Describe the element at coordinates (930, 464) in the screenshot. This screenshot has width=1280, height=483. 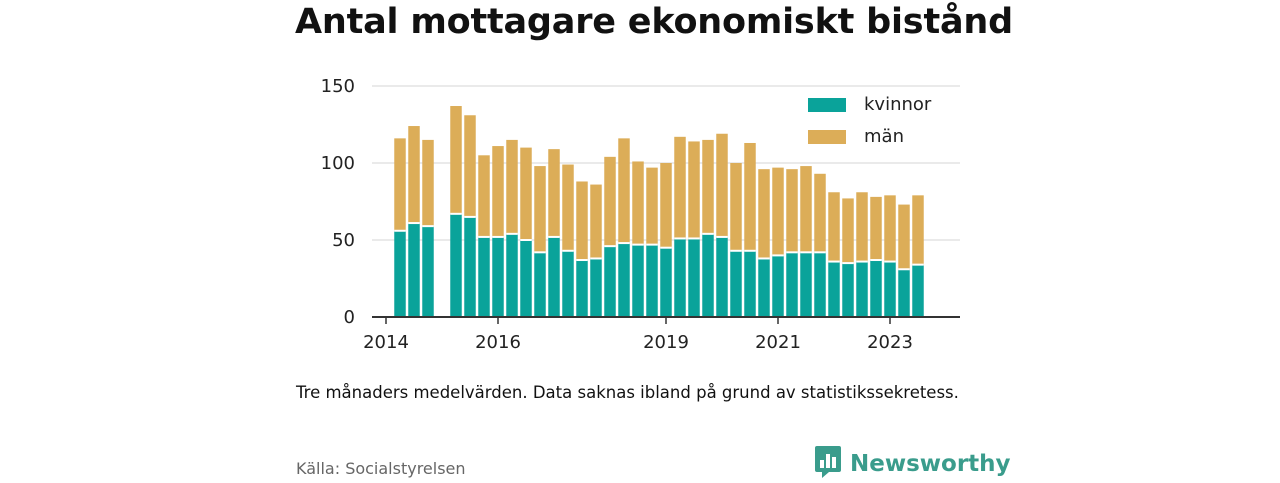
I see `brand-name: Newsworthy` at that location.